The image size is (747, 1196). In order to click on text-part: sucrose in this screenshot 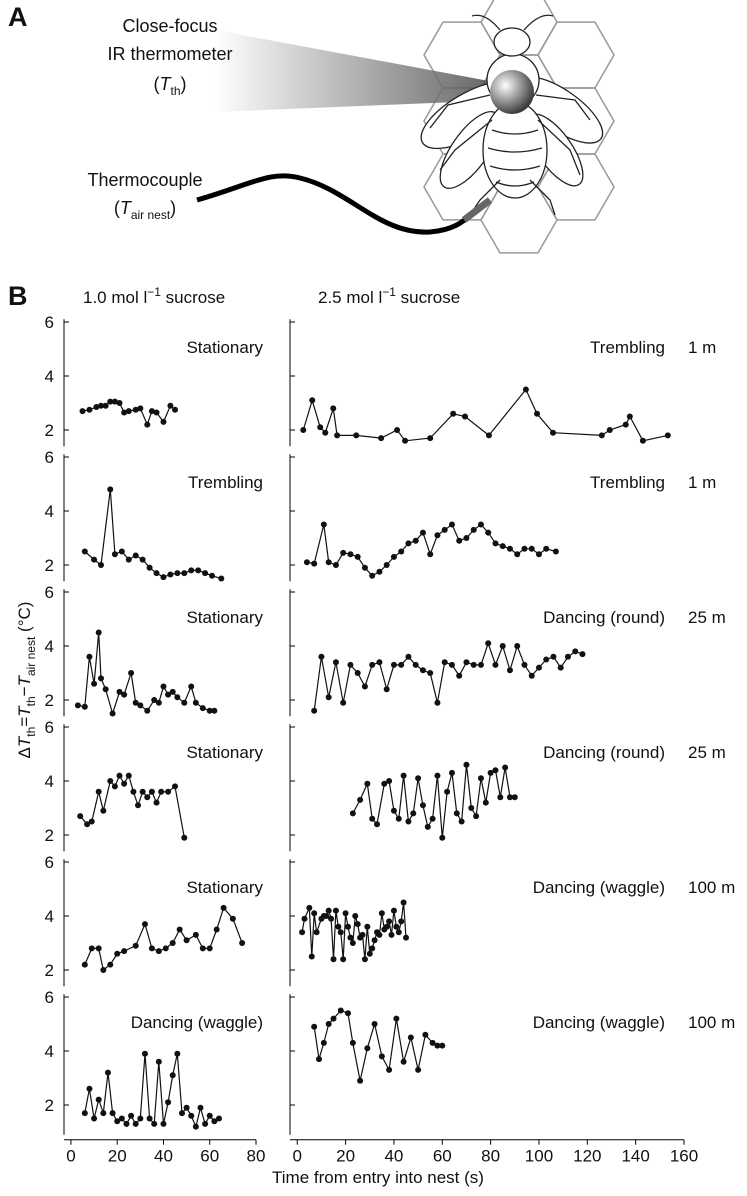, I will do `click(193, 297)`.